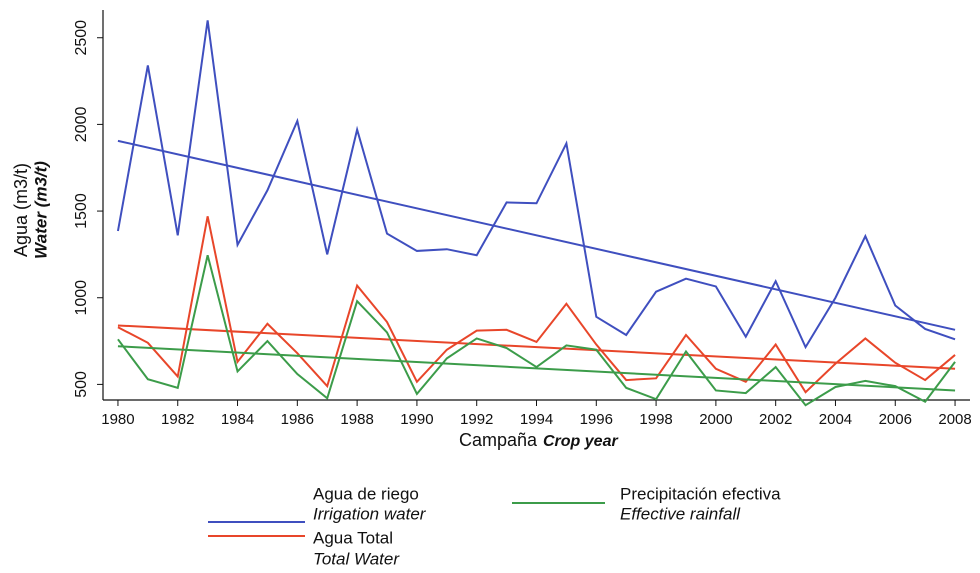  I want to click on x-tick-label: 1986, so click(297, 419).